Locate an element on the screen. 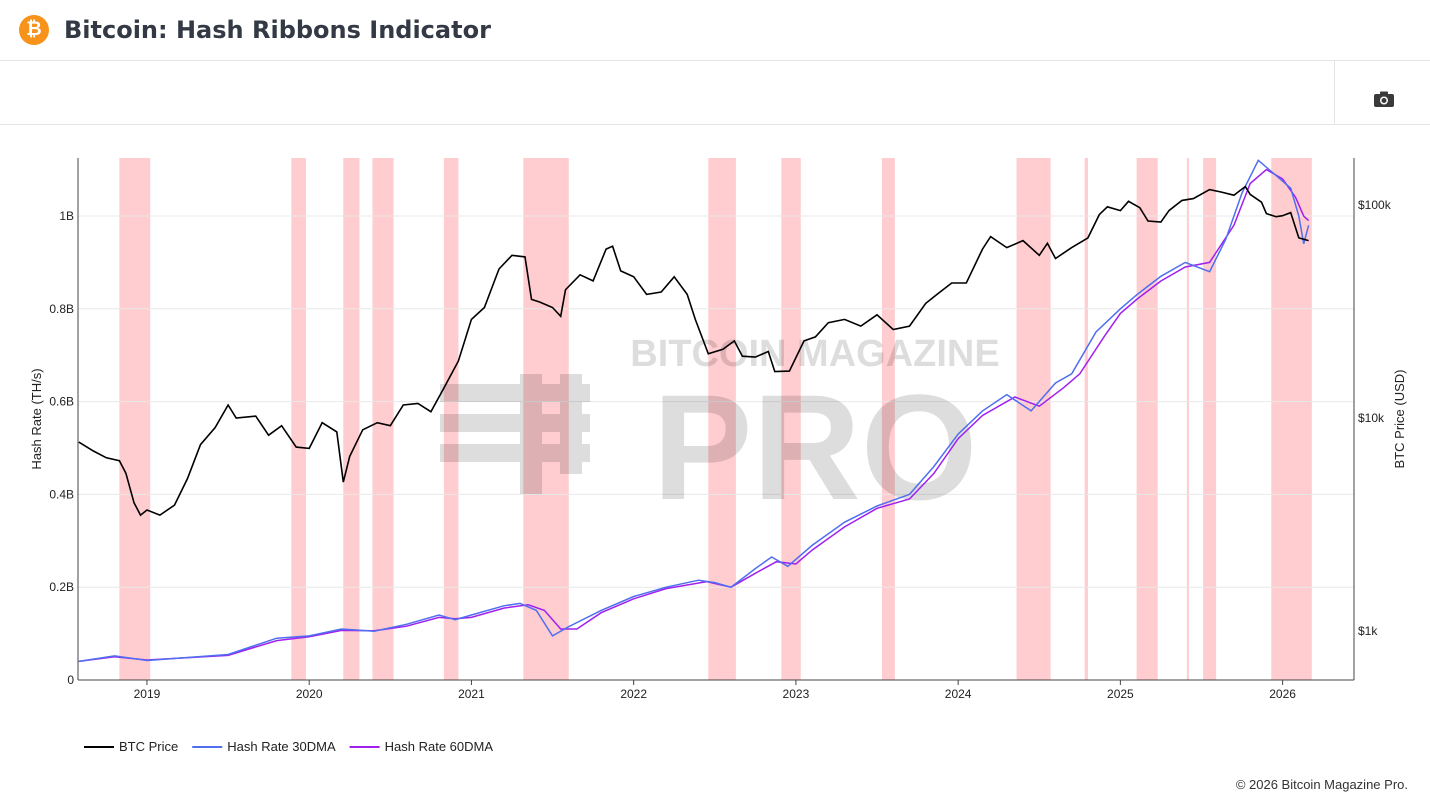 The height and width of the screenshot is (796, 1430). legend-item-hr60: Hash Rate 60DMA is located at coordinates (439, 746).